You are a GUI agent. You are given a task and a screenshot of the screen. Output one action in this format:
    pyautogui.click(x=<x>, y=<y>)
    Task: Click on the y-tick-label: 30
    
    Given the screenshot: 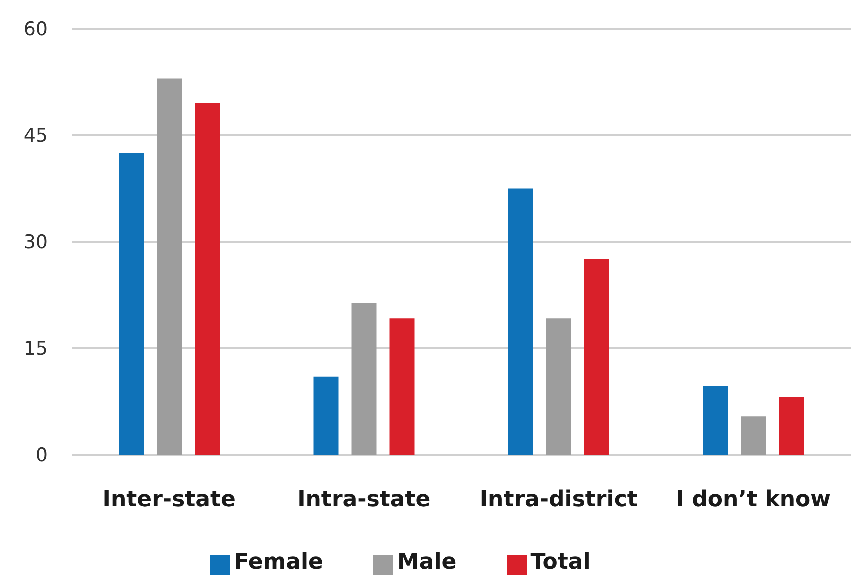 What is the action you would take?
    pyautogui.click(x=36, y=243)
    